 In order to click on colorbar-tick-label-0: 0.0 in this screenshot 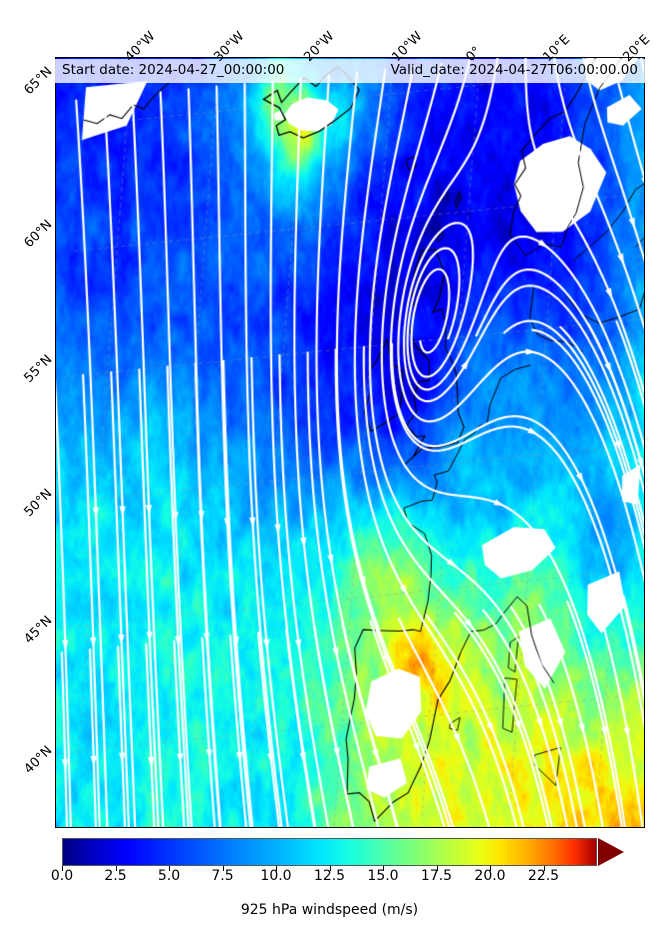, I will do `click(62, 876)`.